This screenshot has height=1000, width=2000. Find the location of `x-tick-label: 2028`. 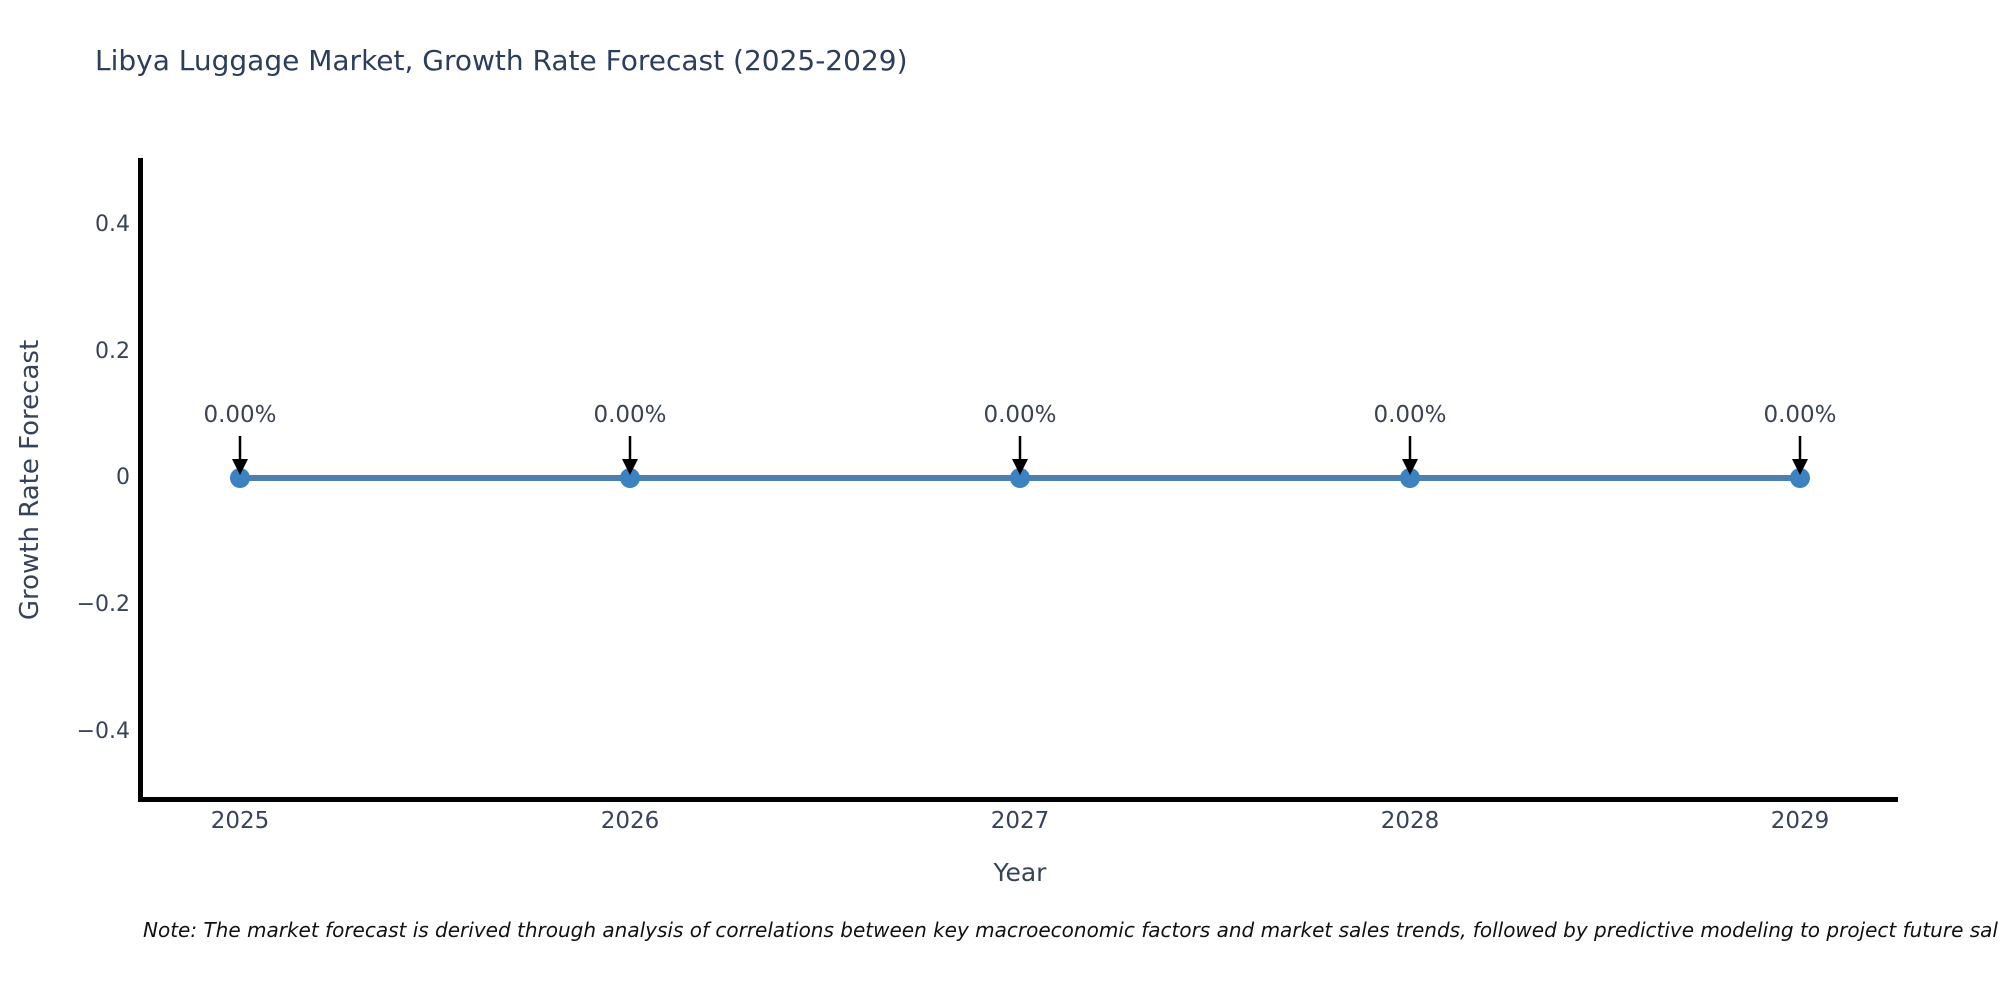

x-tick-label: 2028 is located at coordinates (1410, 821).